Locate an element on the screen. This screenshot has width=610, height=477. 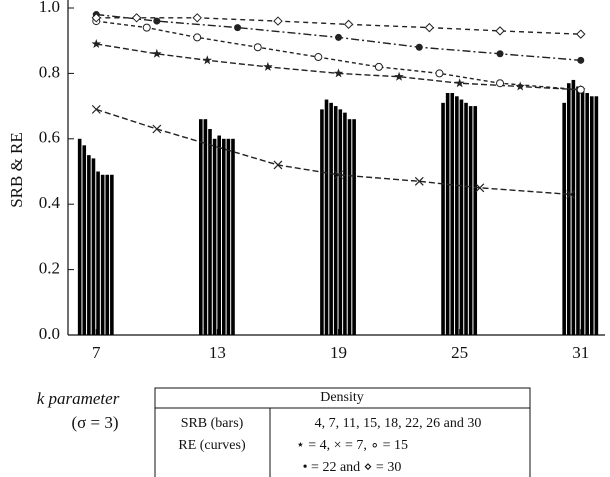
x-tick-label: 7 is located at coordinates (96, 352).